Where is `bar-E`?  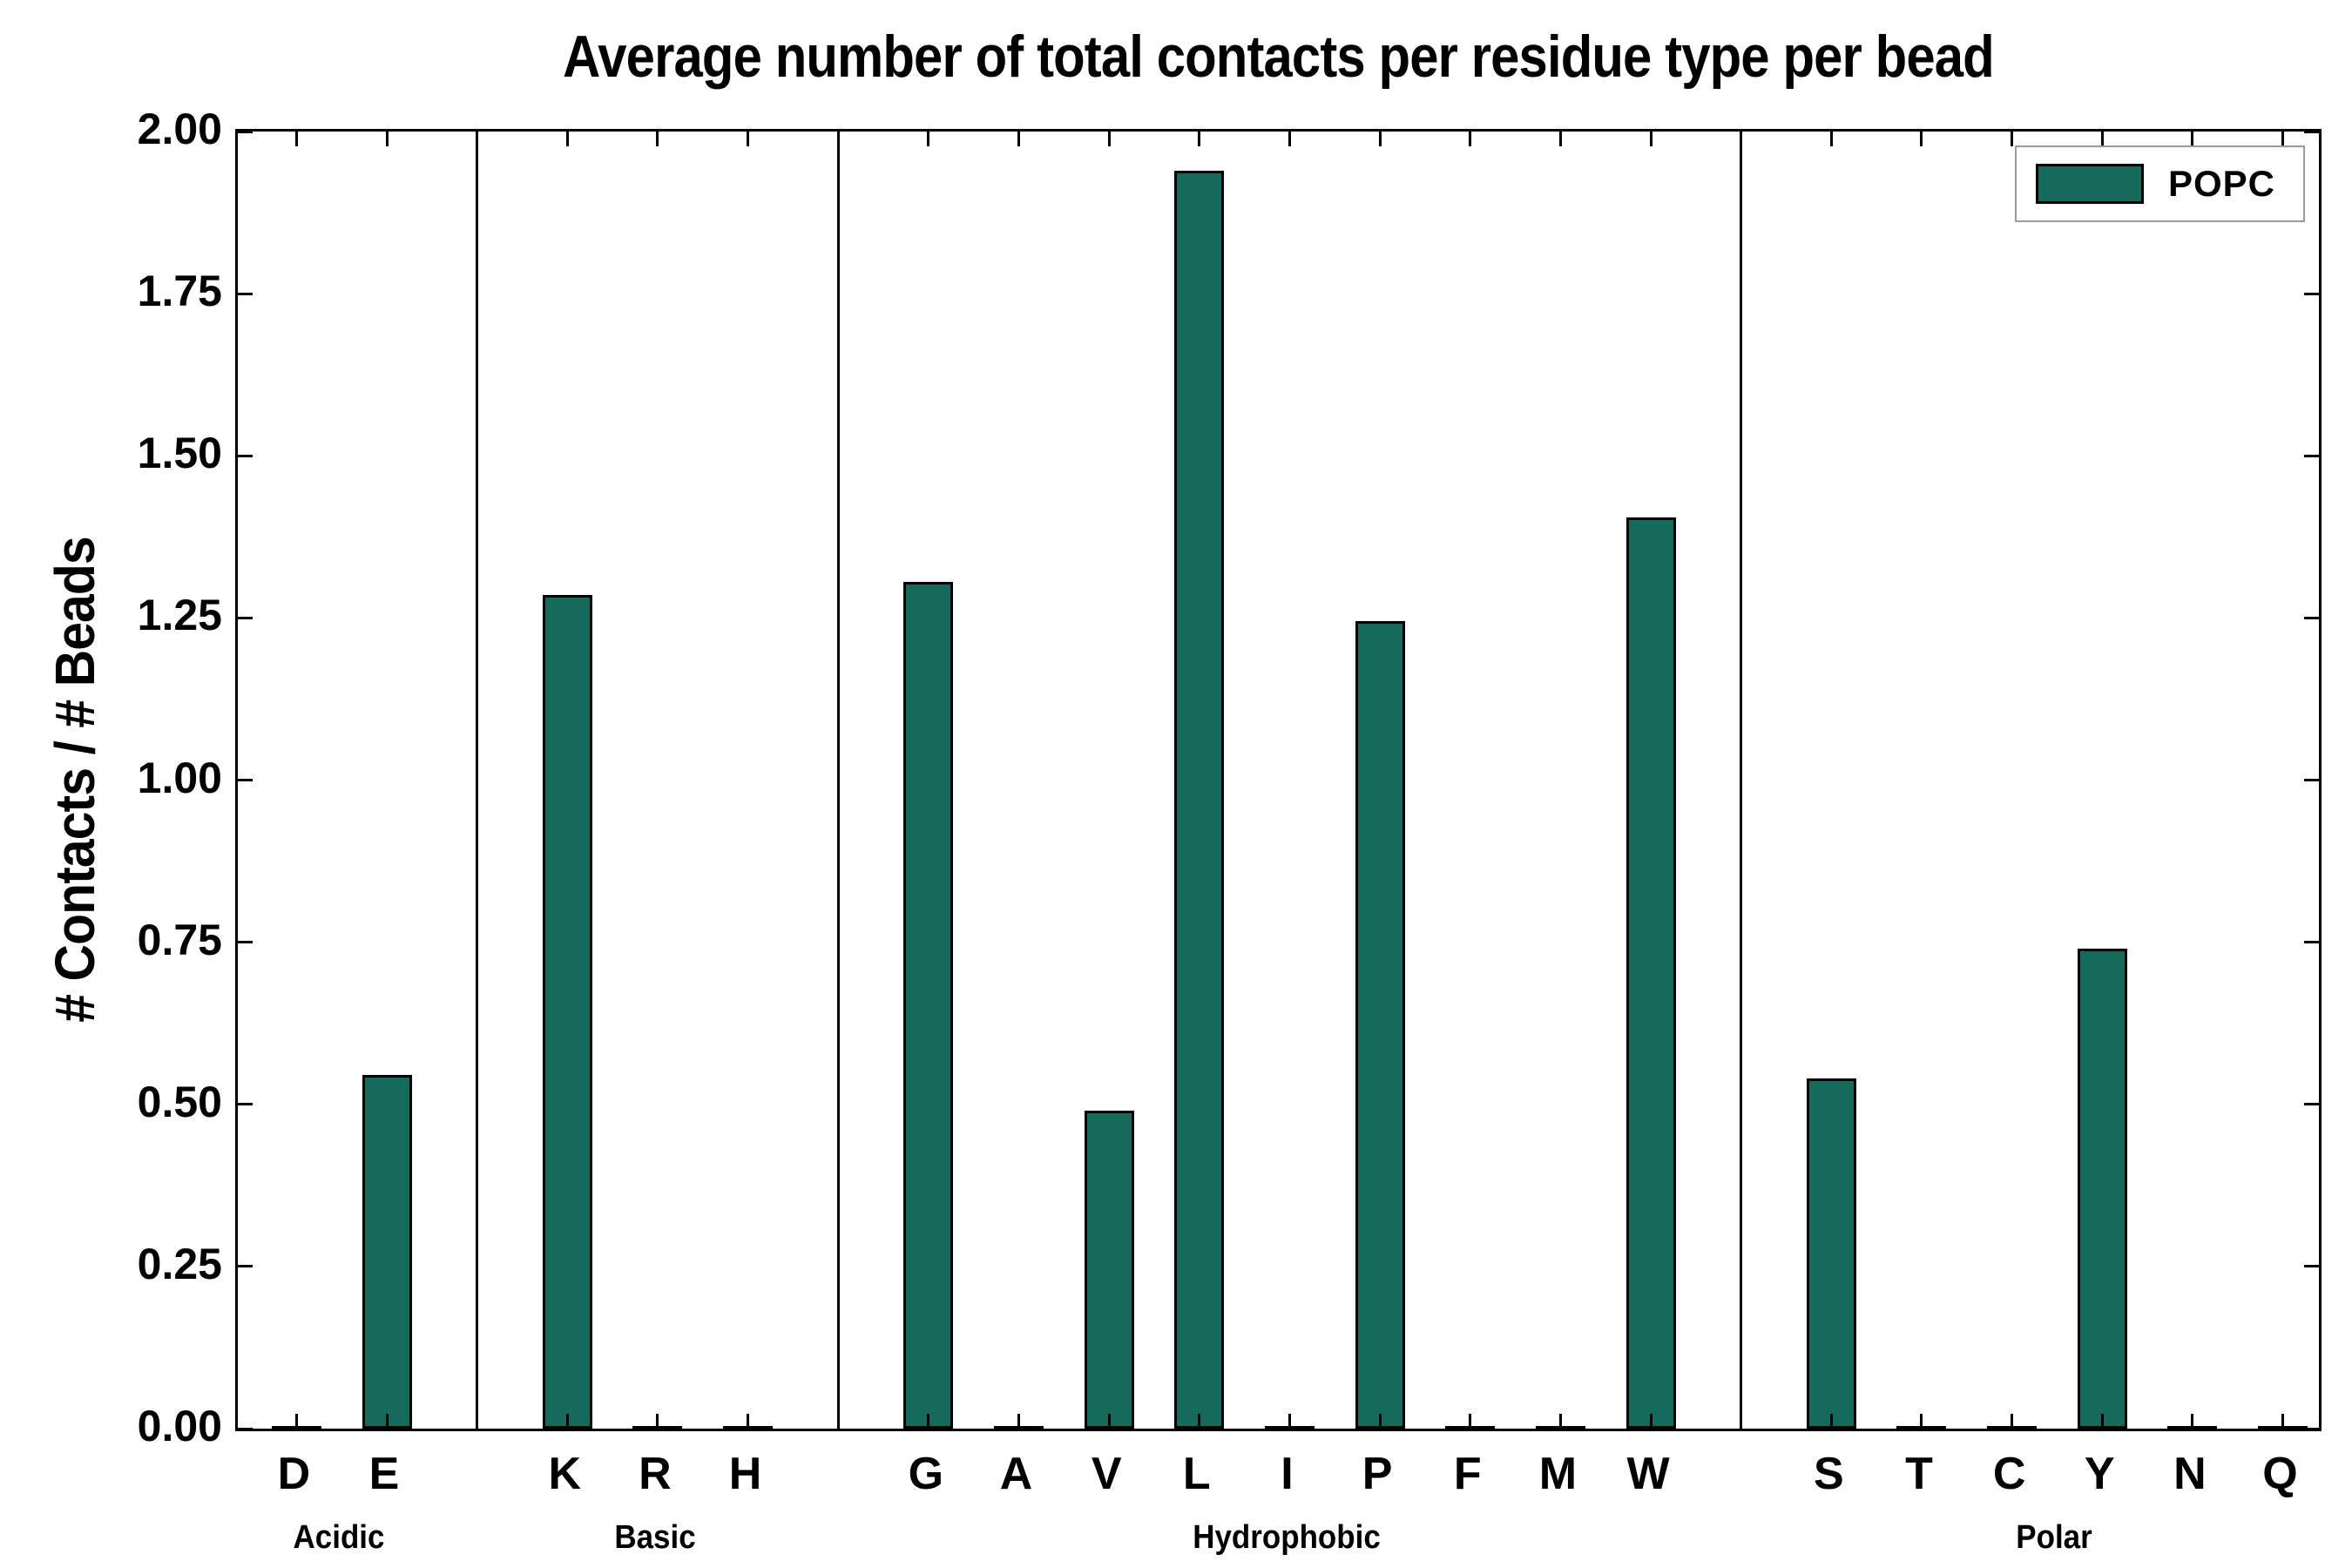 bar-E is located at coordinates (387, 1252).